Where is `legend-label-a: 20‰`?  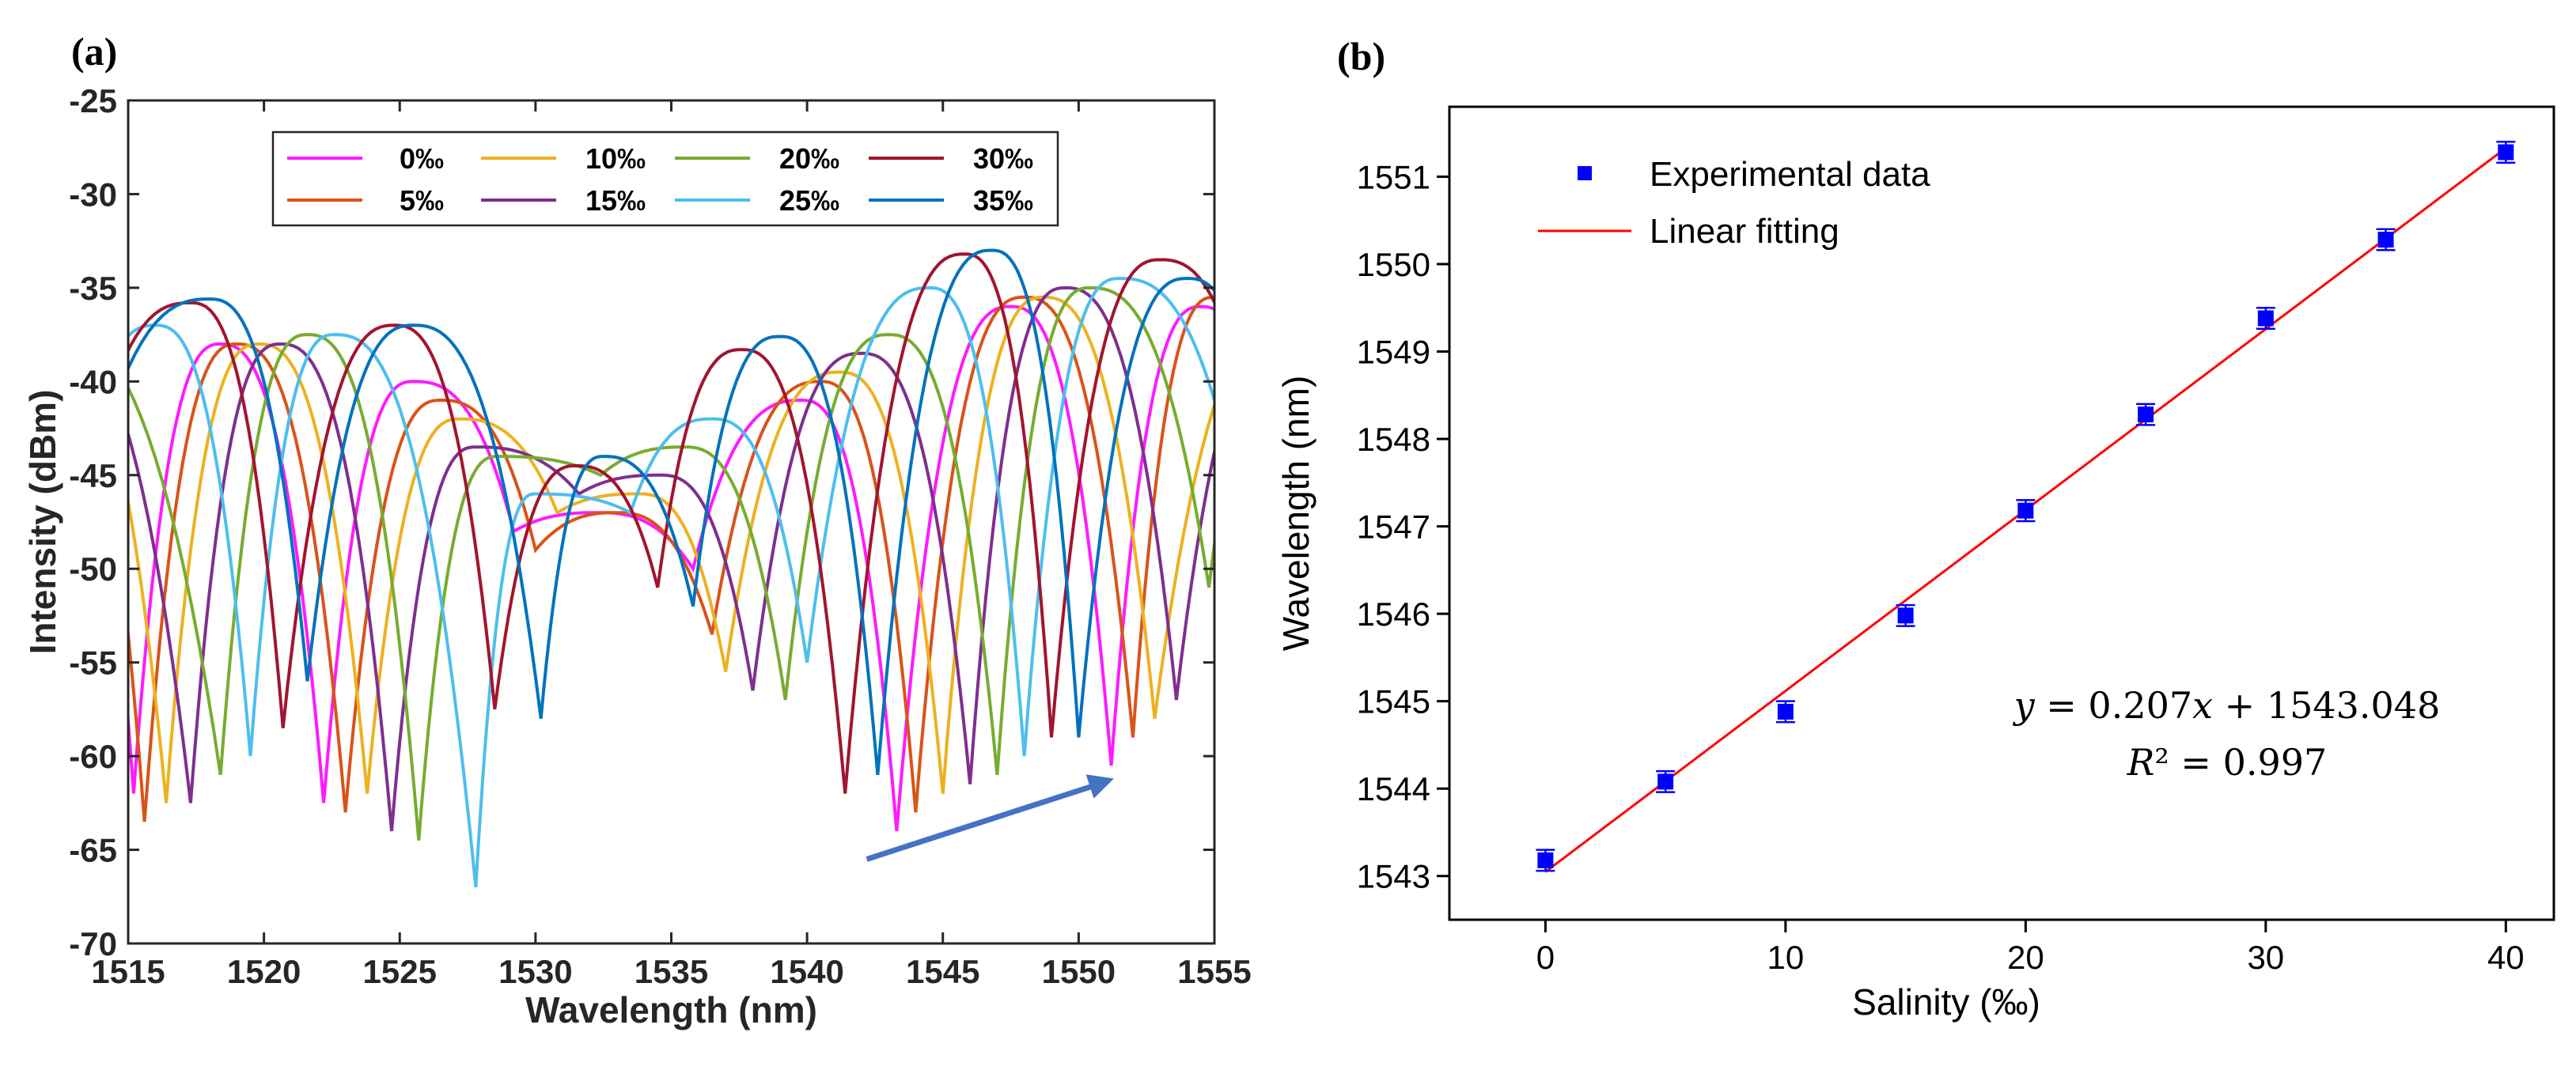
legend-label-a: 20‰ is located at coordinates (809, 159).